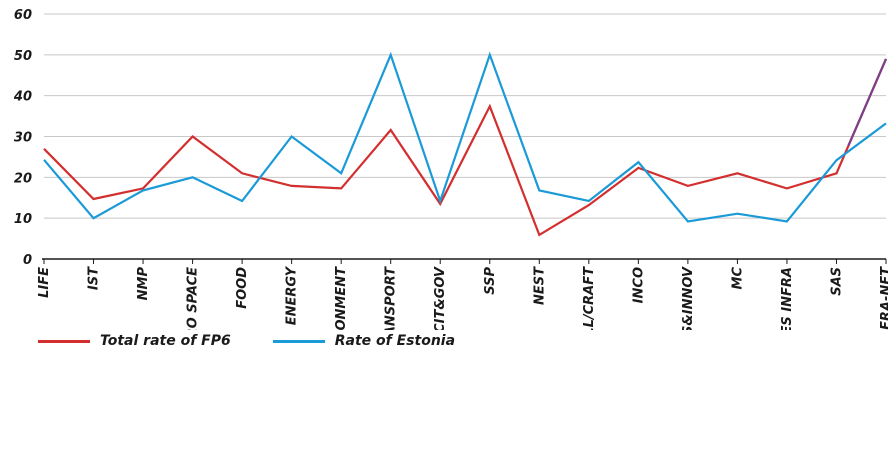 This screenshot has width=888, height=468. I want to click on legend-label-fp6: Total rate of FP6, so click(165, 341).